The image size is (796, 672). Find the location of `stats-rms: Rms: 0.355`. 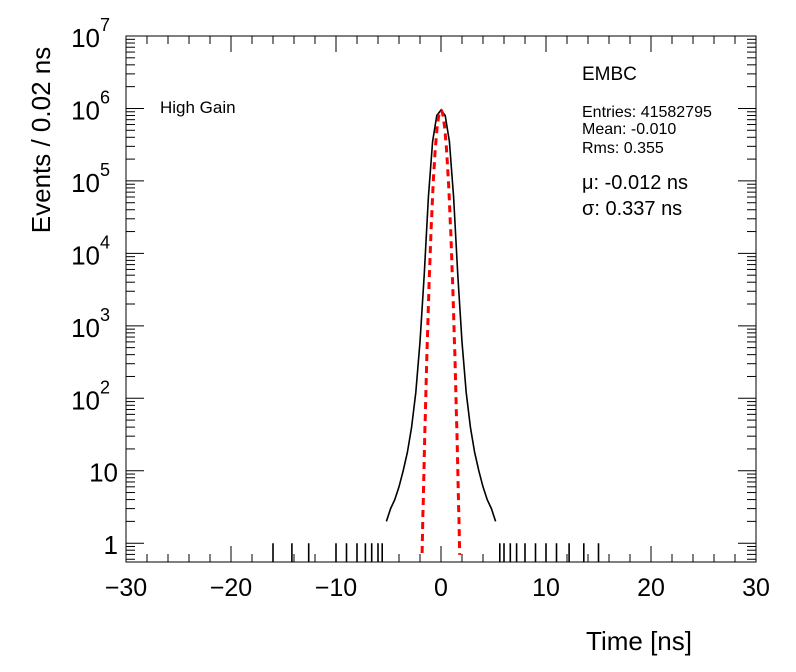

stats-rms: Rms: 0.355 is located at coordinates (623, 148).